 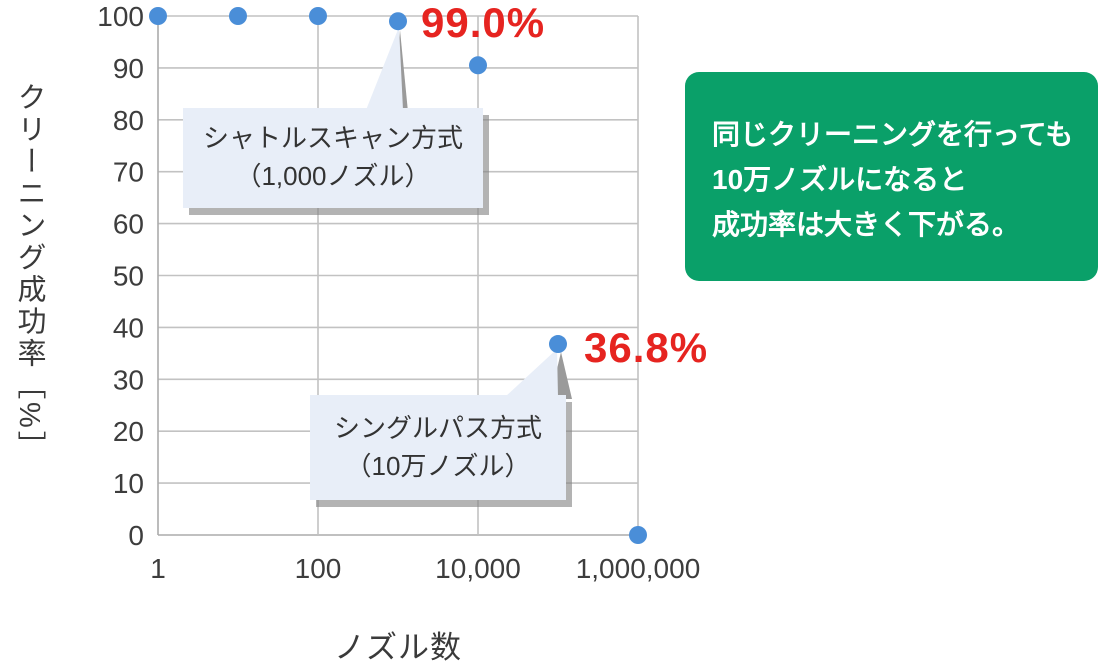 I want to click on callout-single-tail, so click(x=531, y=373).